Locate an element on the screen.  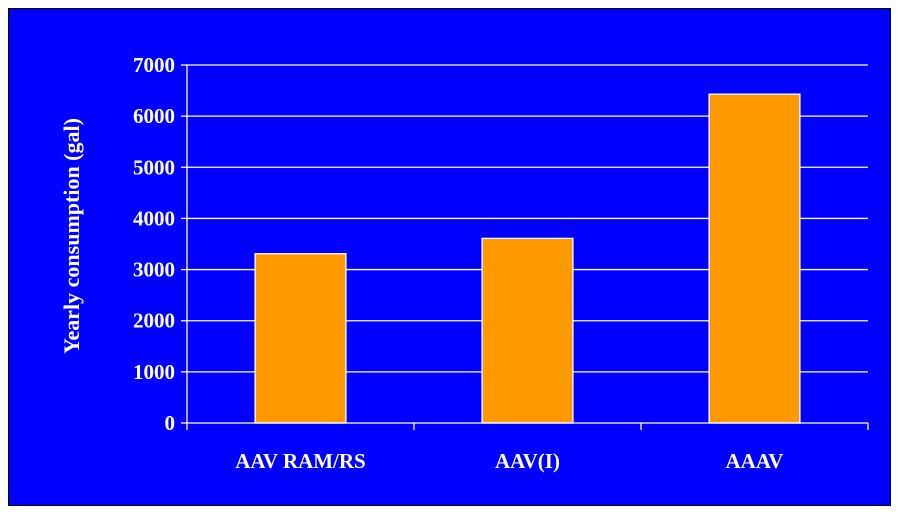
y-tick-label: 7000 is located at coordinates (154, 65).